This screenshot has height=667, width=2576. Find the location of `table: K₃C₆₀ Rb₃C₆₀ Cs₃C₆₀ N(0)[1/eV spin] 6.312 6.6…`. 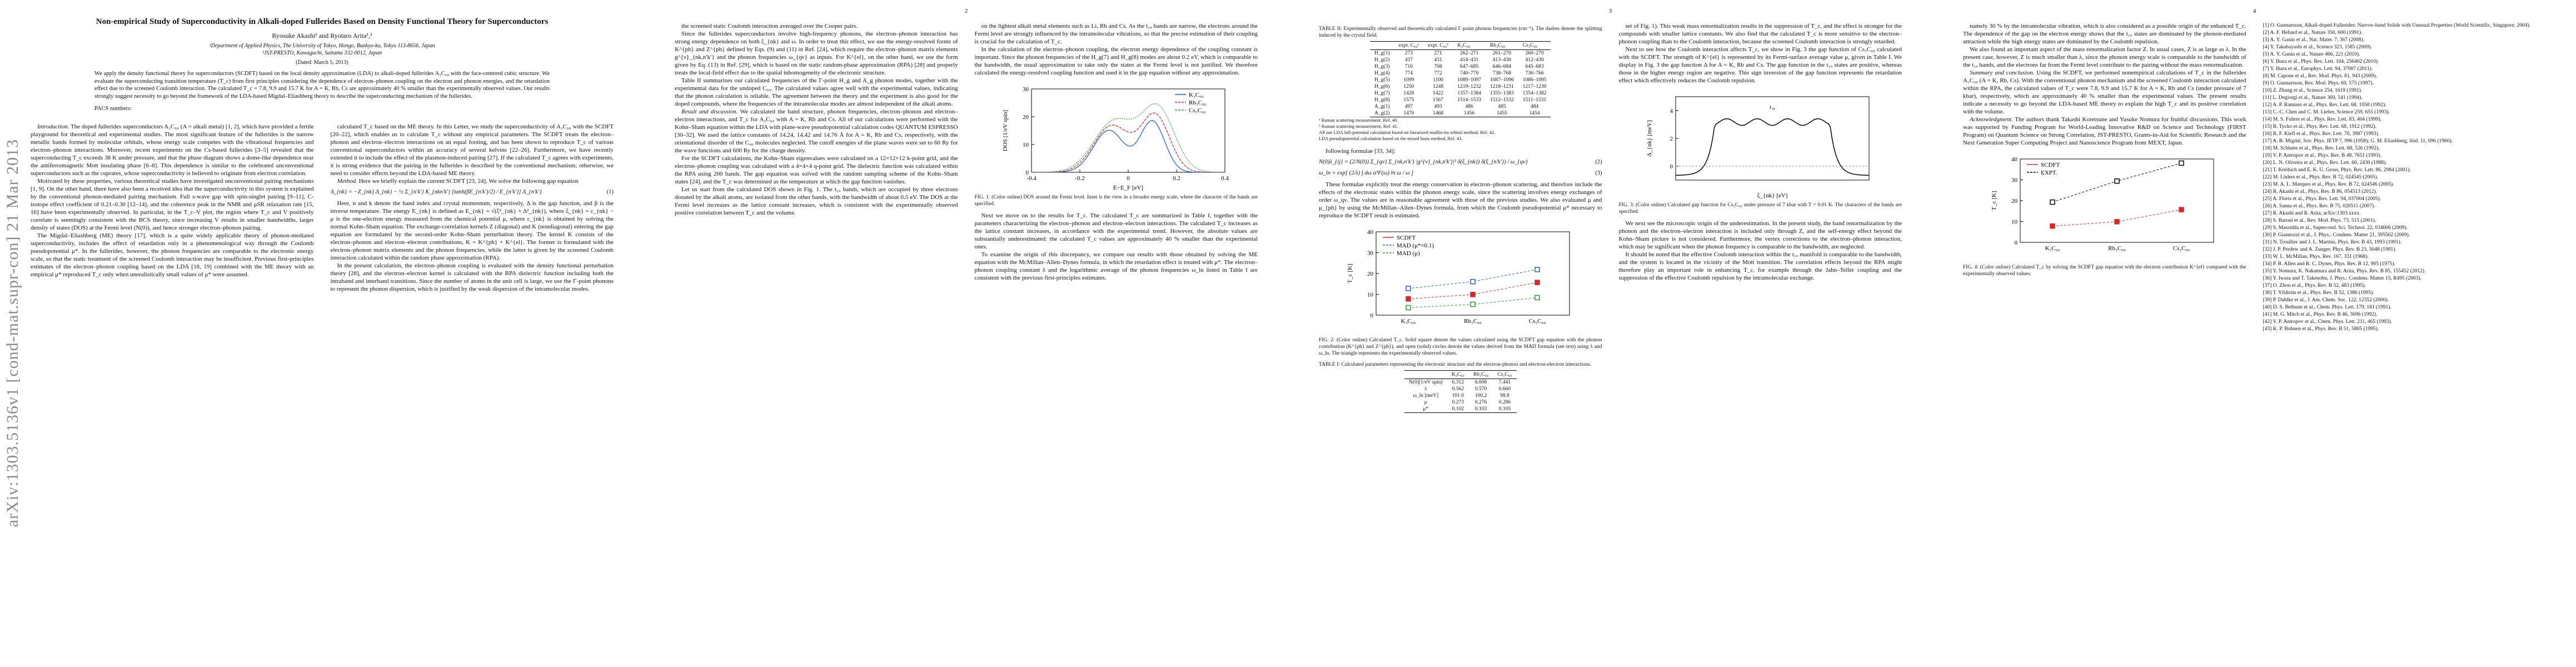

table: K₃C₆₀ Rb₃C₆₀ Cs₃C₆₀ N(0)[1/eV spin] 6.312 6.6… is located at coordinates (1460, 391).